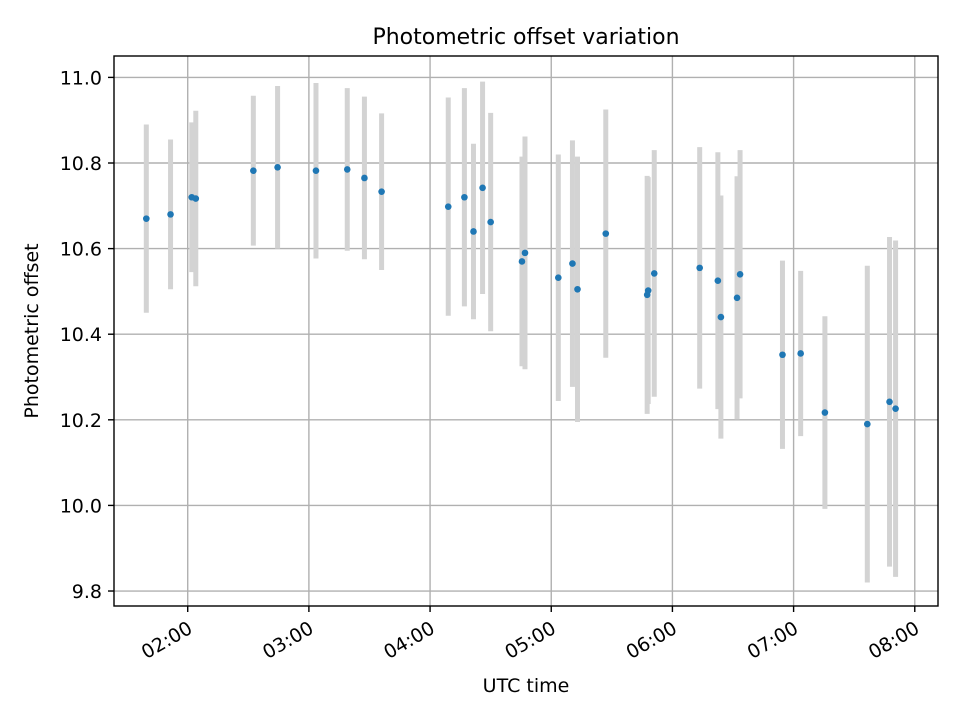 This screenshot has height=720, width=960. What do you see at coordinates (525, 37) in the screenshot?
I see `chart-title: Photometric offset variation` at bounding box center [525, 37].